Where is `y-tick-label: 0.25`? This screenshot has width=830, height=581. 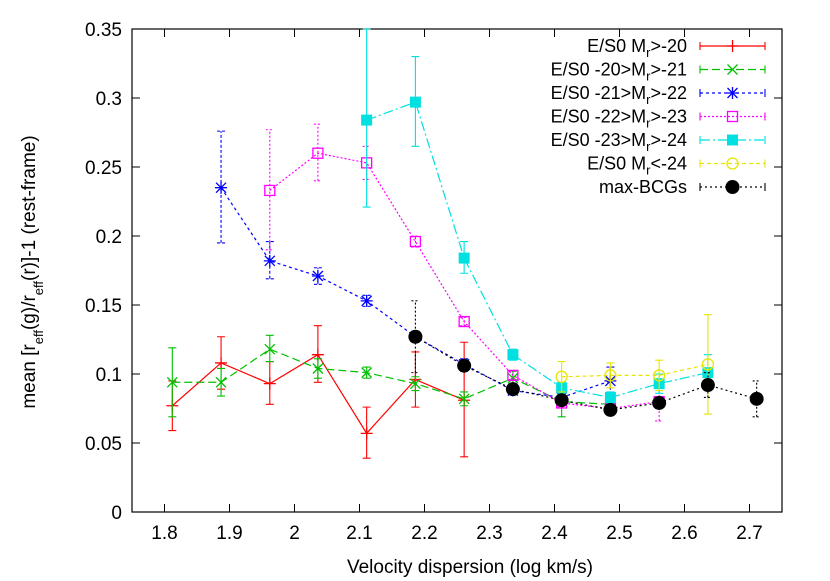 y-tick-label: 0.25 is located at coordinates (103, 168).